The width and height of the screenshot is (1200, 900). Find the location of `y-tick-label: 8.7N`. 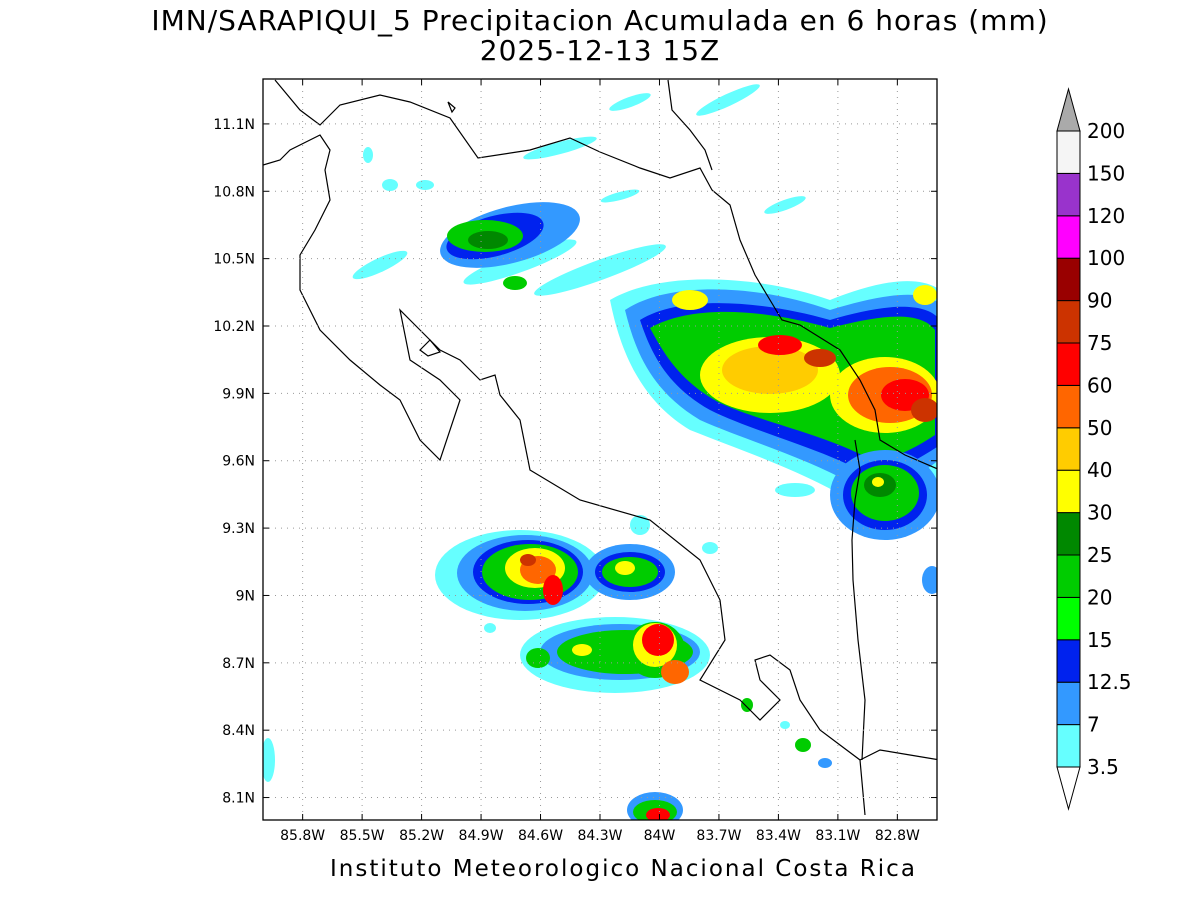

y-tick-label: 8.7N is located at coordinates (238, 664).